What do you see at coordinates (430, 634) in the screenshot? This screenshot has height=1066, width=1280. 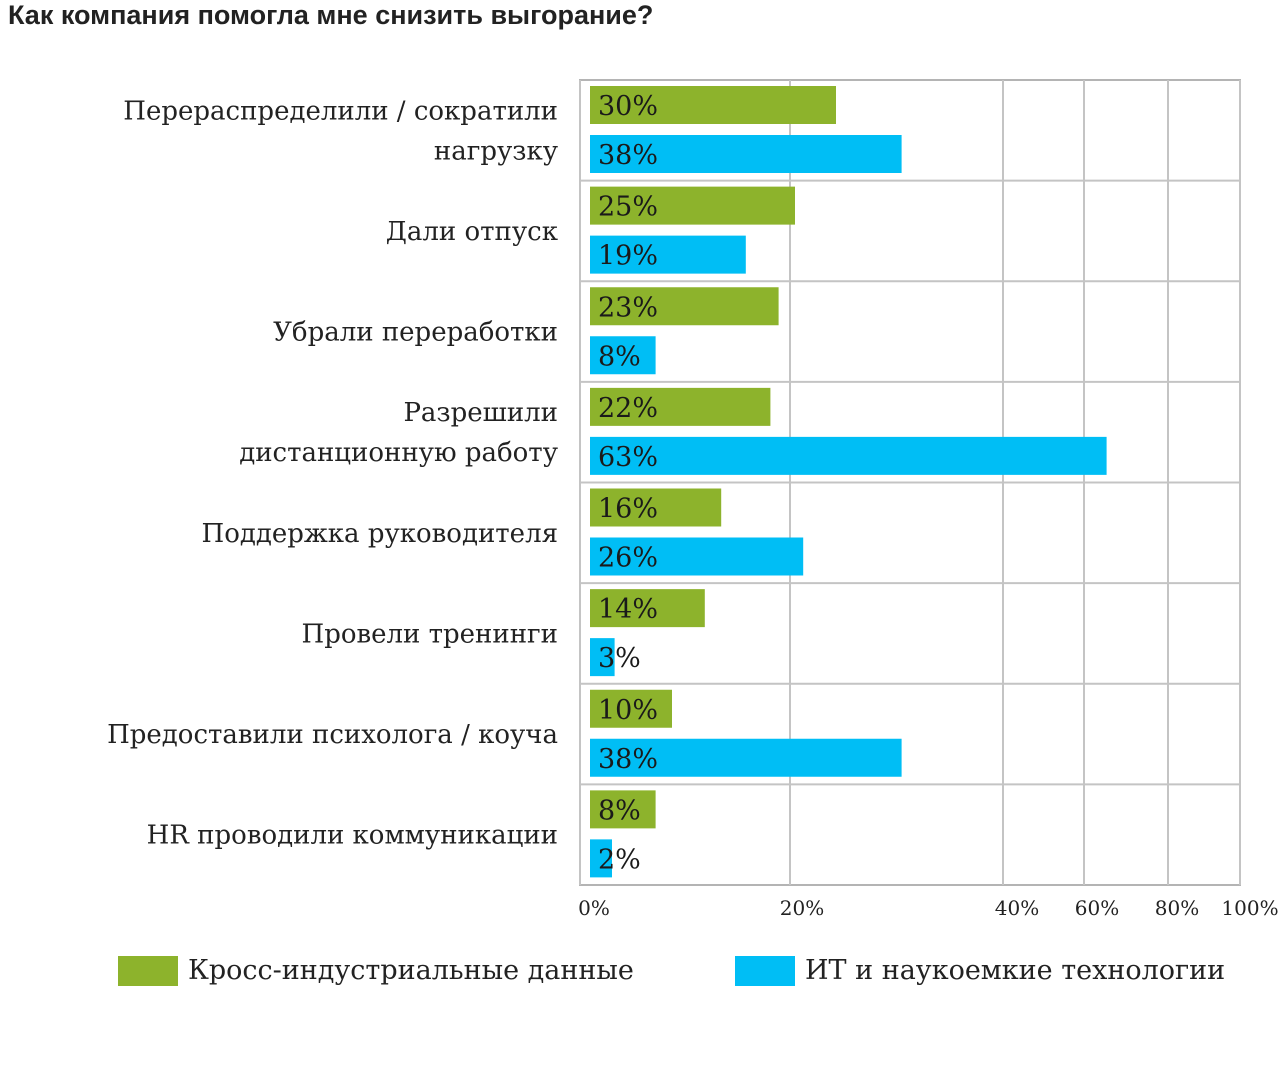 I see `category-label: Провели тренинги` at bounding box center [430, 634].